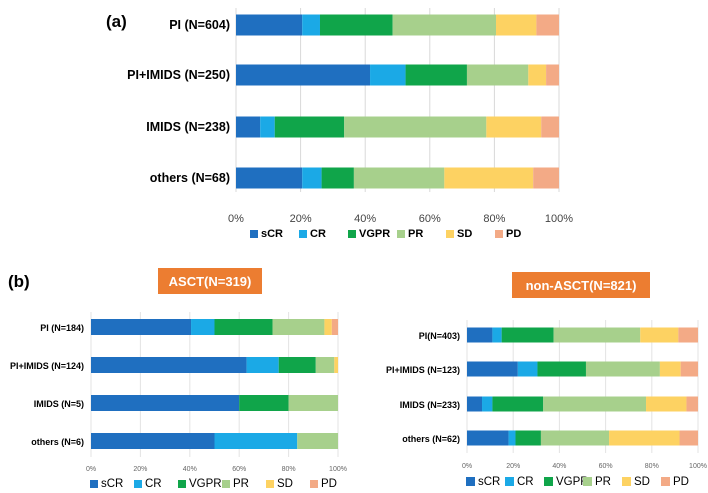  What do you see at coordinates (199, 25) in the screenshot?
I see `a-category-label-0: PI (N=604)` at bounding box center [199, 25].